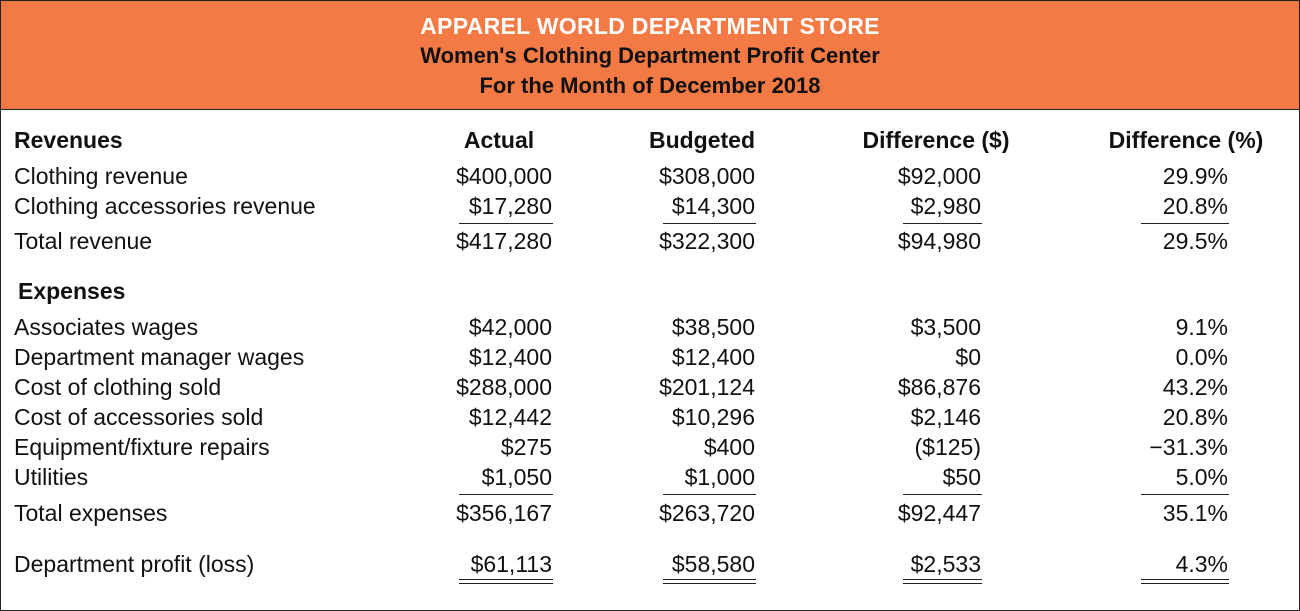 The height and width of the screenshot is (611, 1300). What do you see at coordinates (939, 241) in the screenshot?
I see `diff-dollar-value: $94,980` at bounding box center [939, 241].